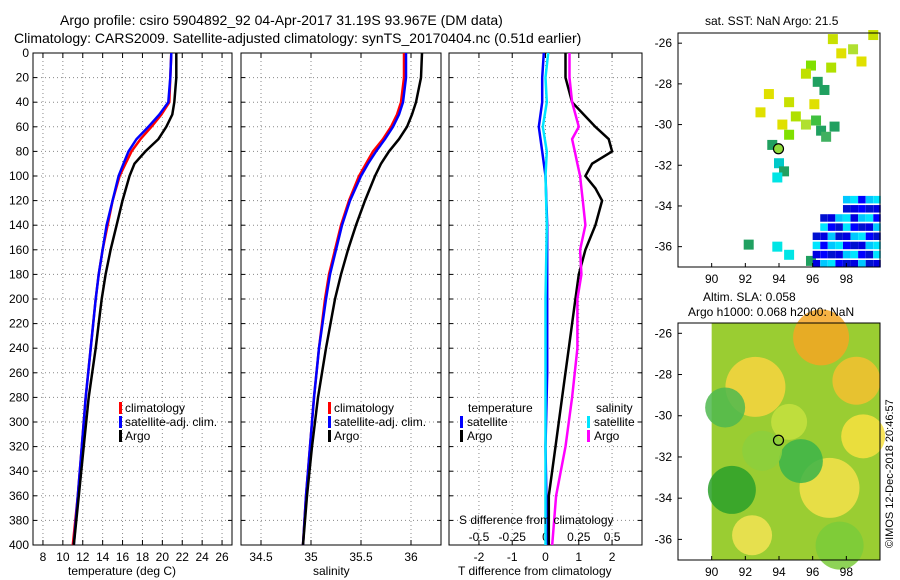 The image size is (900, 580). I want to click on map-y-tick-label: -32, so click(664, 165).